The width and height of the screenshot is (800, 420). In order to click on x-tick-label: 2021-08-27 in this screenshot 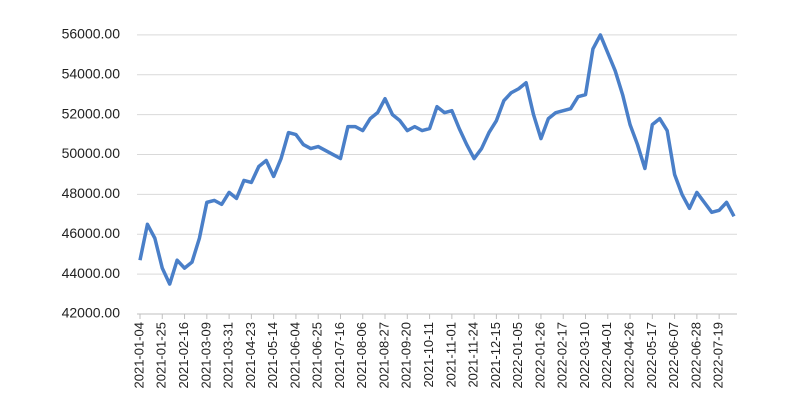, I will do `click(383, 355)`.